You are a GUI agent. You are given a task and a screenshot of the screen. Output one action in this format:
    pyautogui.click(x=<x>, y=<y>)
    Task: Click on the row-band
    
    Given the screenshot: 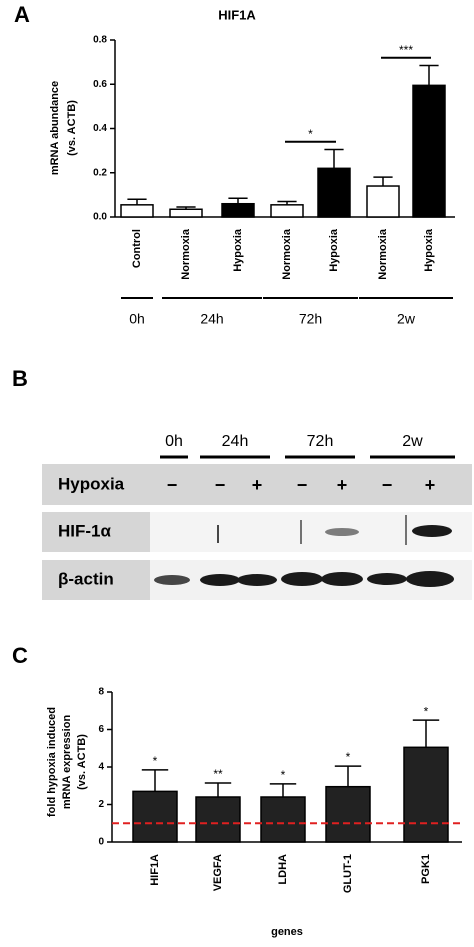 What is the action you would take?
    pyautogui.click(x=257, y=484)
    